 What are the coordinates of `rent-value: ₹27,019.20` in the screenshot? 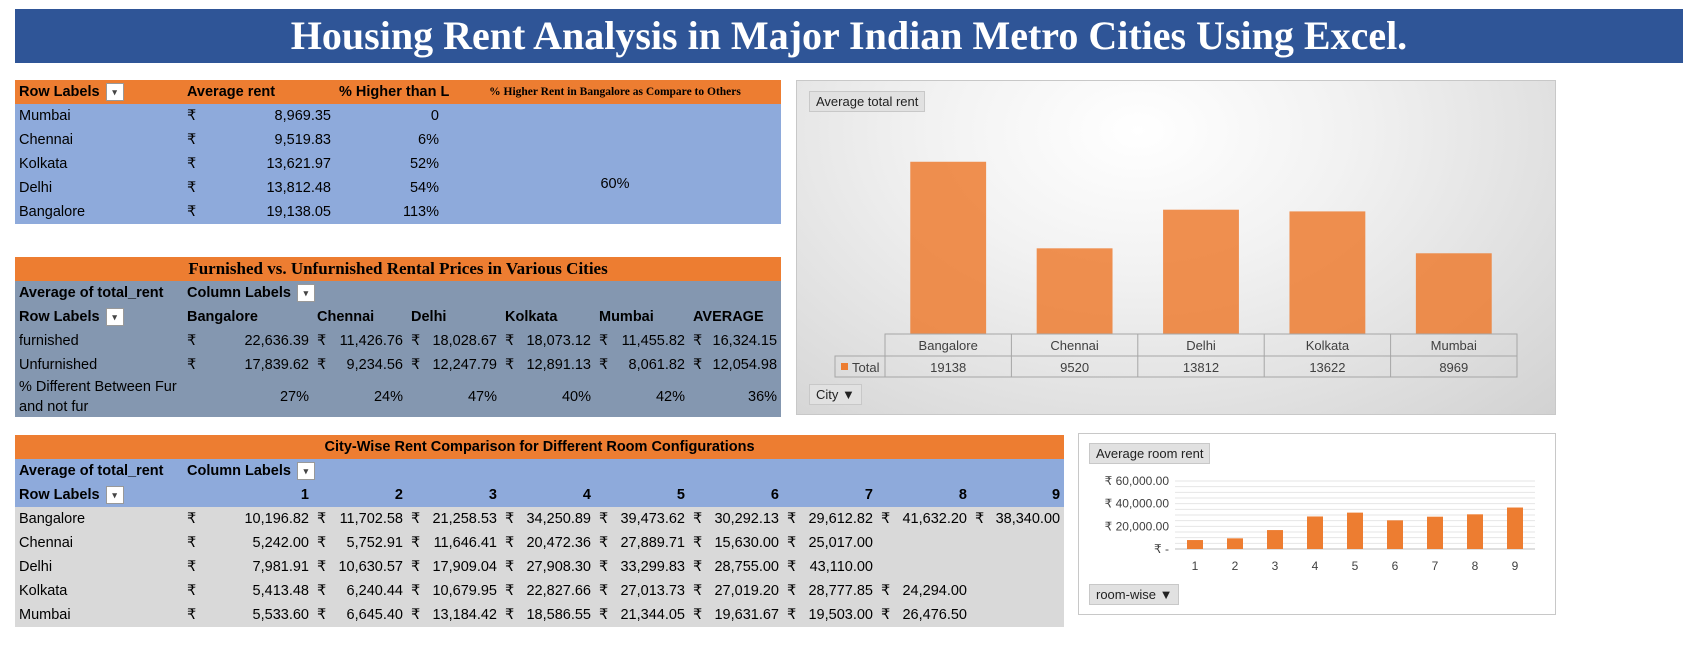 It's located at (736, 591).